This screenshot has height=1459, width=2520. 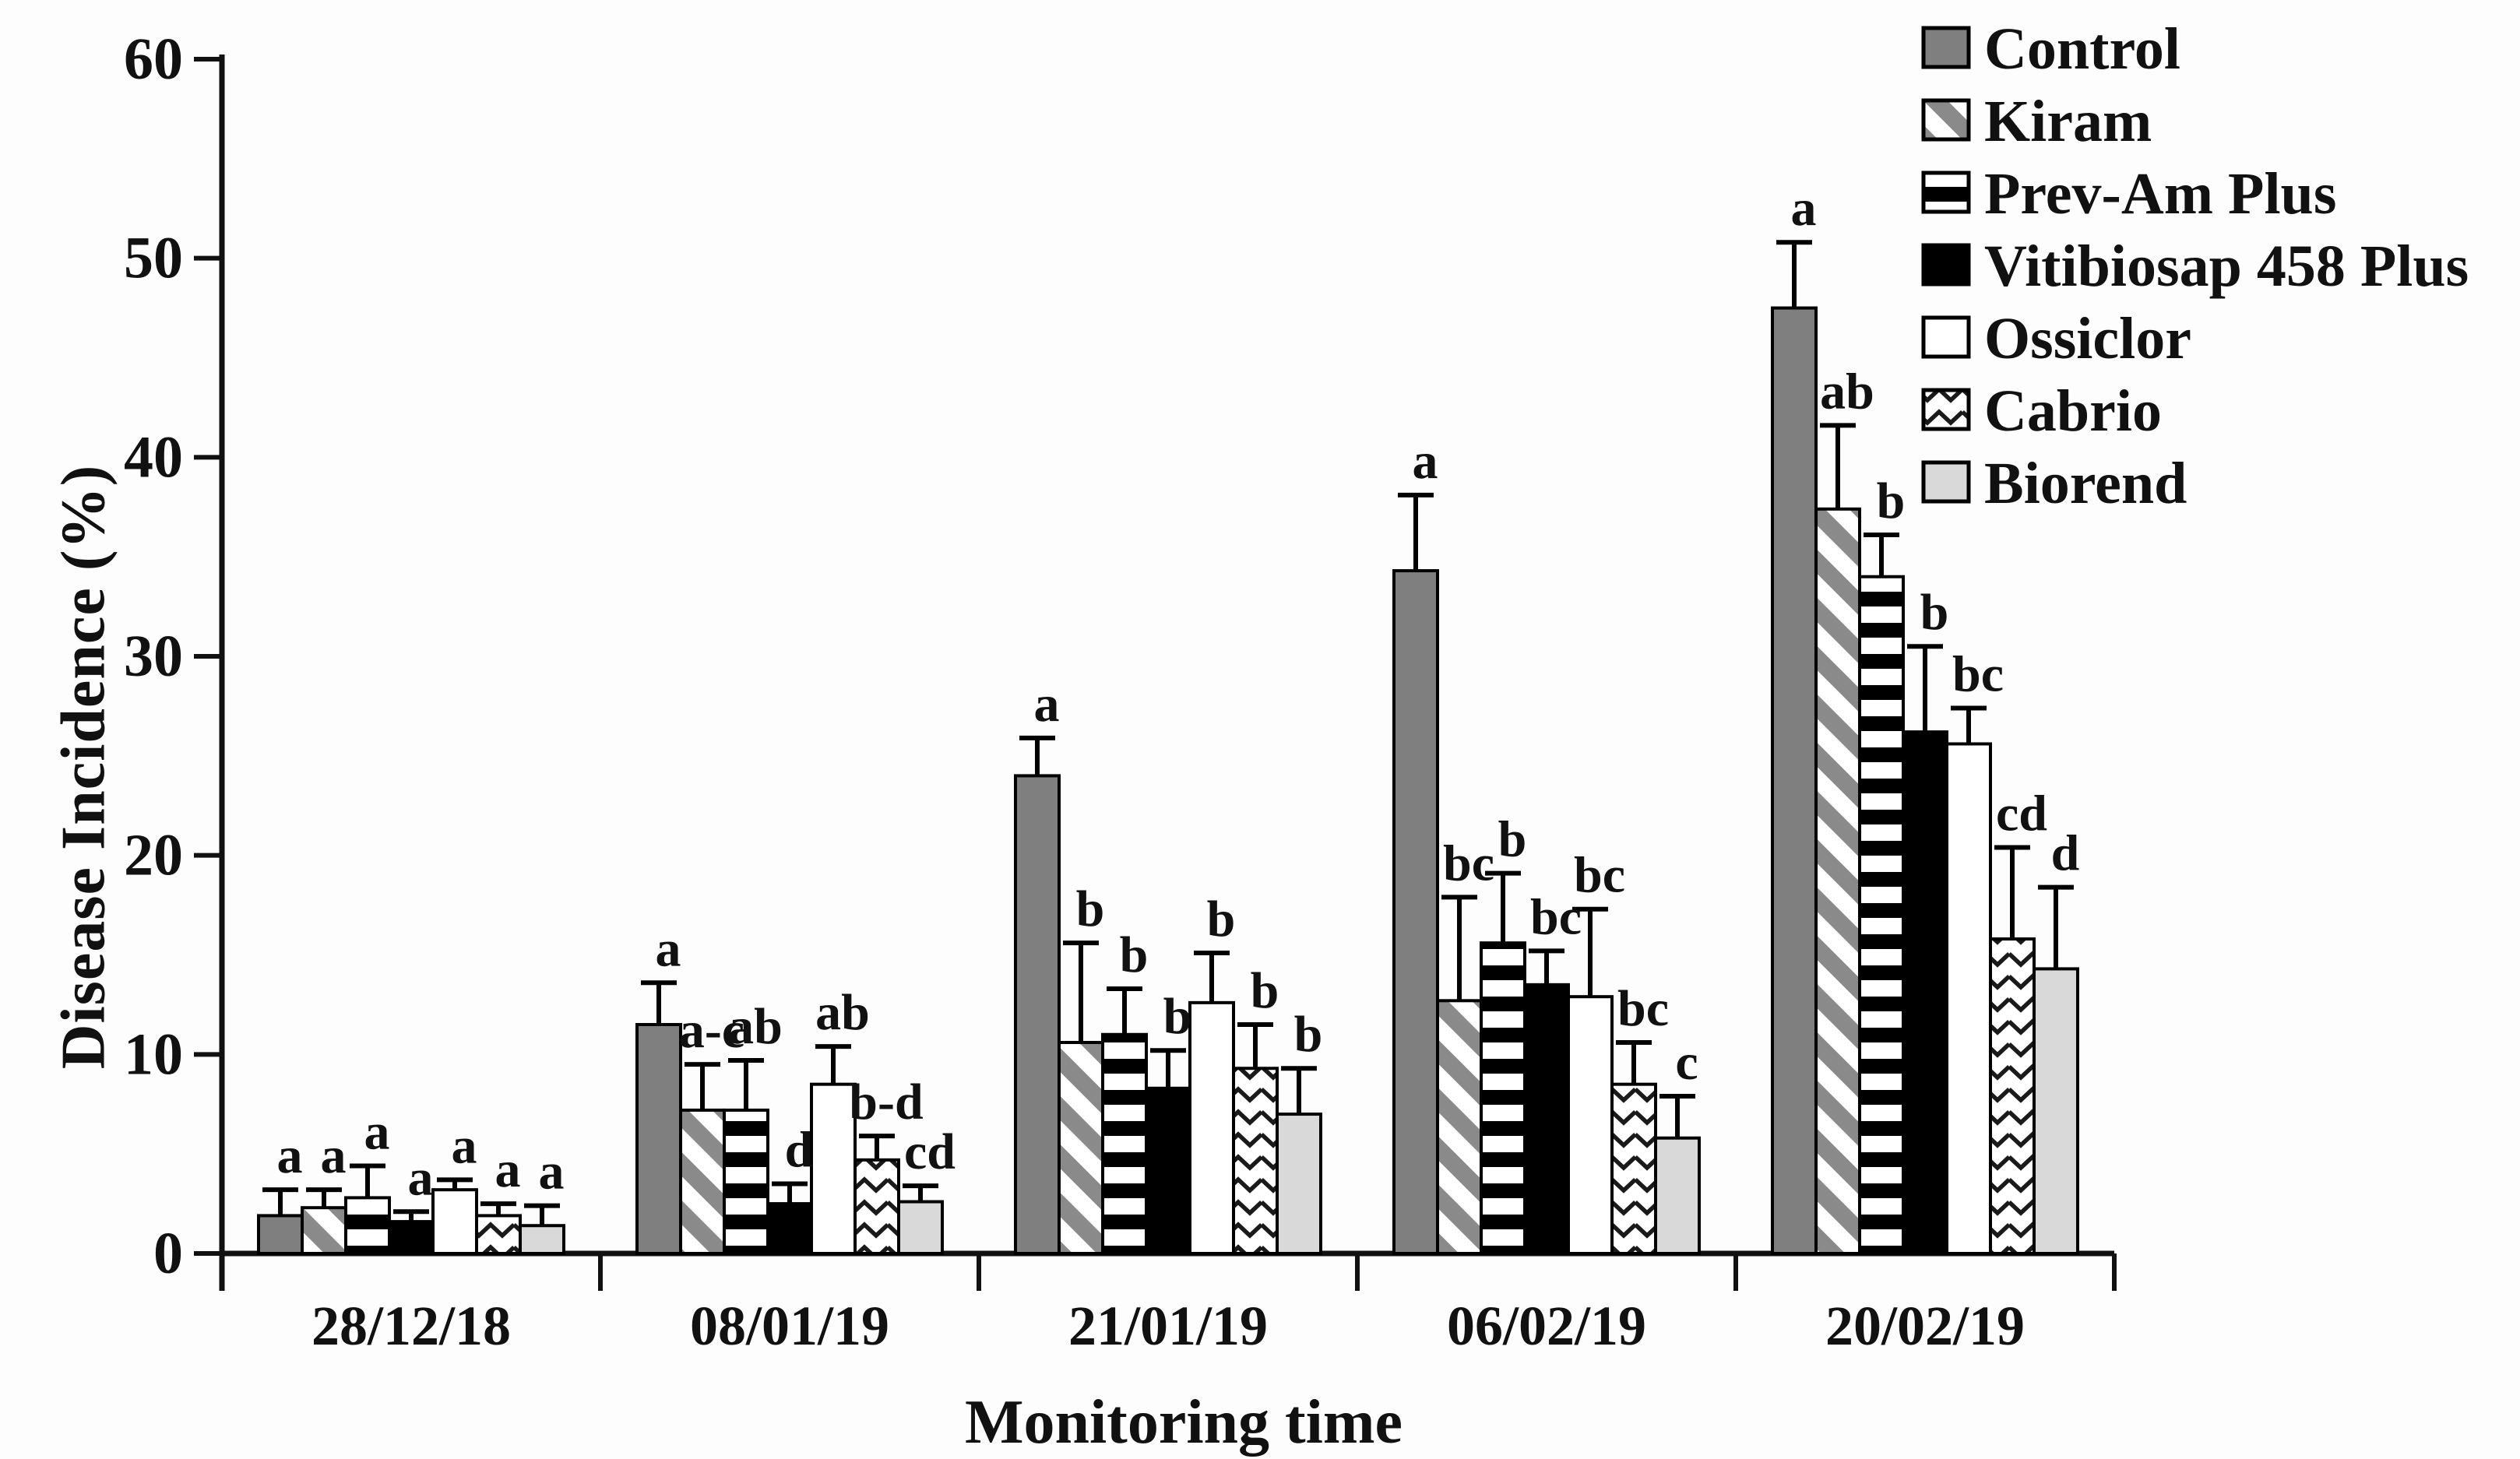 I want to click on x-tick-label: 21/01/19, so click(x=1168, y=1326).